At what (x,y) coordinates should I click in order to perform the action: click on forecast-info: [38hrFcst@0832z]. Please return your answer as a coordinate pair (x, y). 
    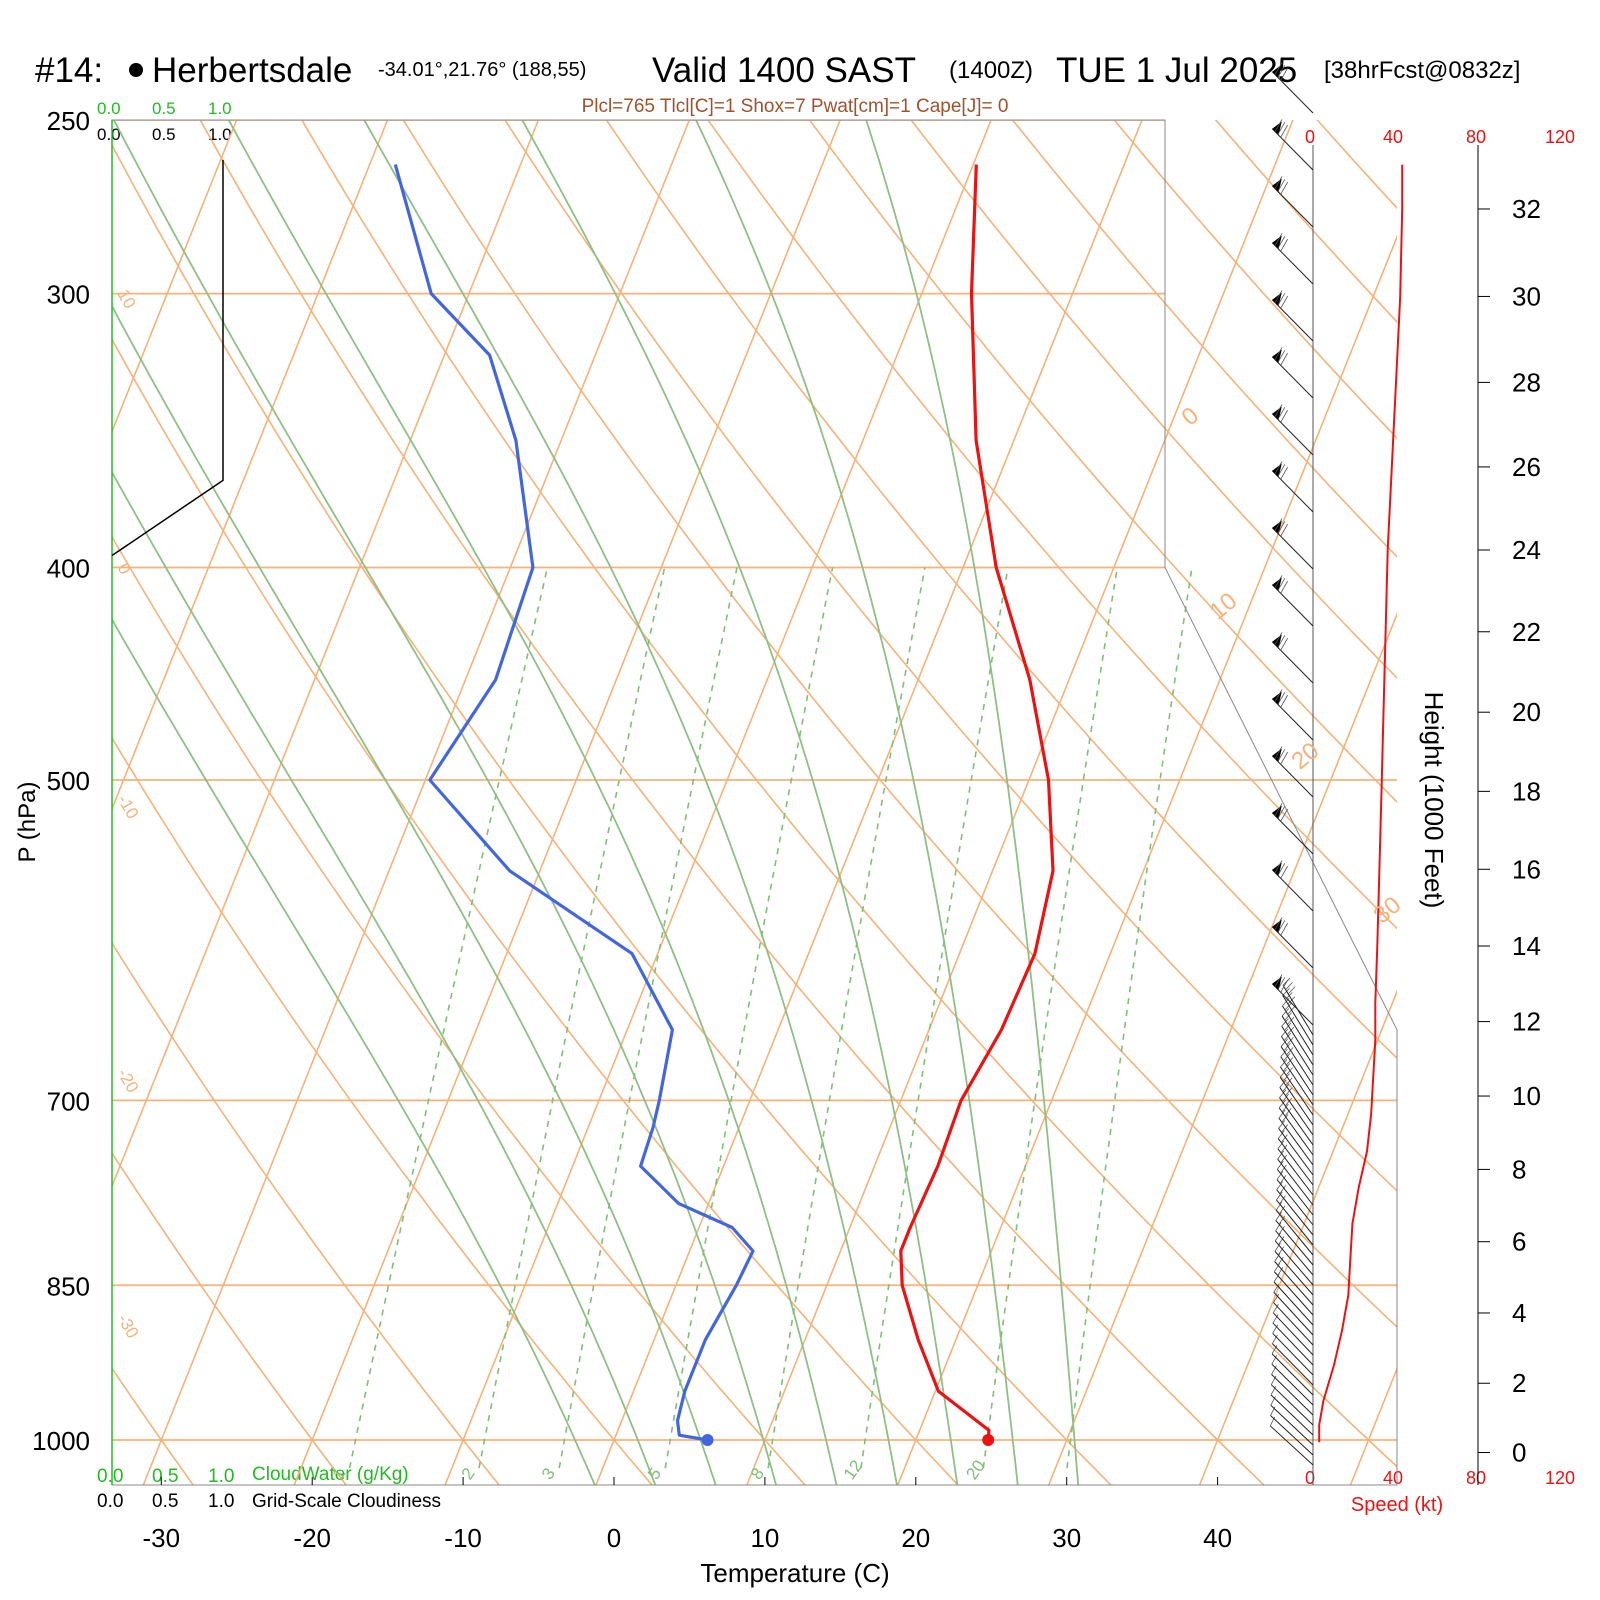
    Looking at the image, I should click on (1422, 70).